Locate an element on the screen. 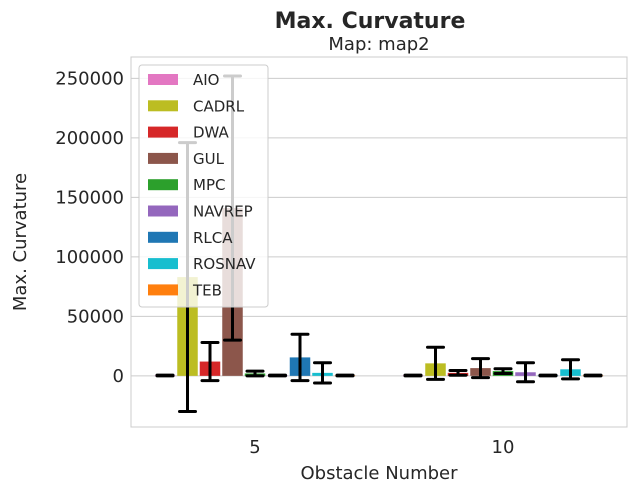  legend-swatch-teb is located at coordinates (163, 290).